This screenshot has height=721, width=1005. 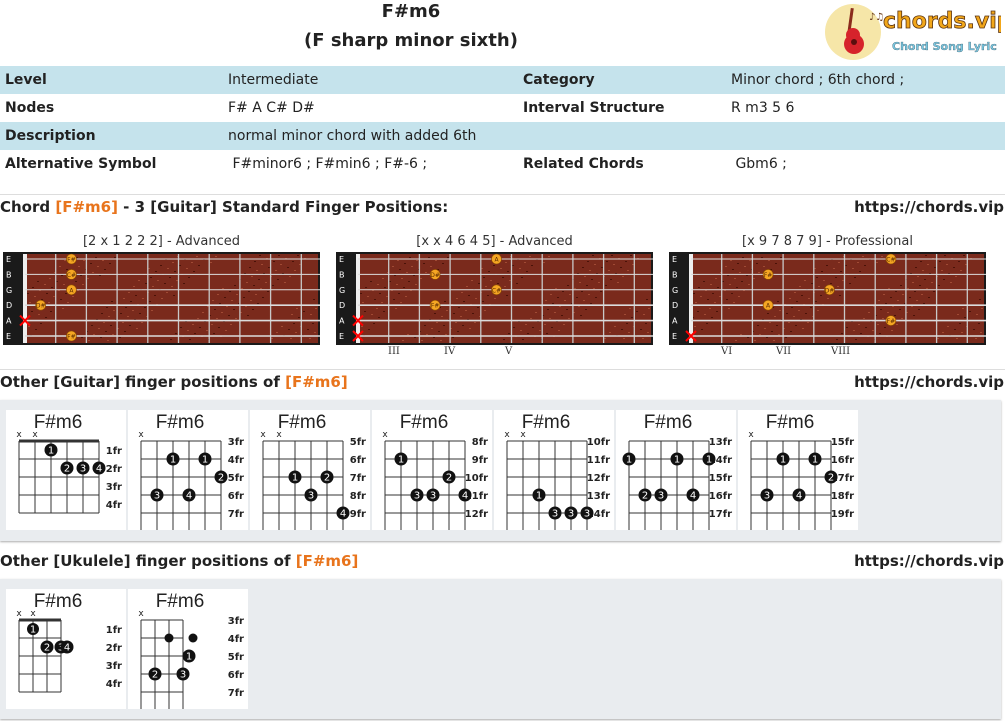 I want to click on fretboard-title: [x x 4 6 4 5] - Advanced, so click(x=494, y=241).